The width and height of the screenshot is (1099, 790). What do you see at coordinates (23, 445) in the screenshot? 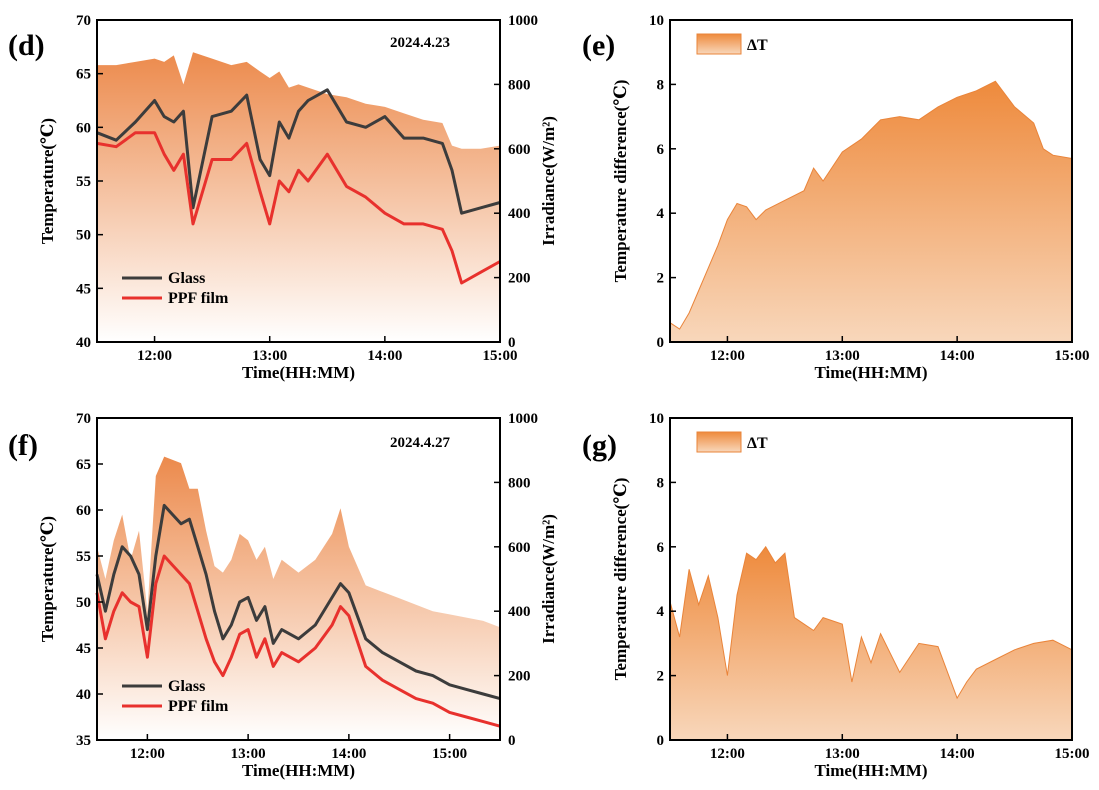
I see `panel-label: (f)` at bounding box center [23, 445].